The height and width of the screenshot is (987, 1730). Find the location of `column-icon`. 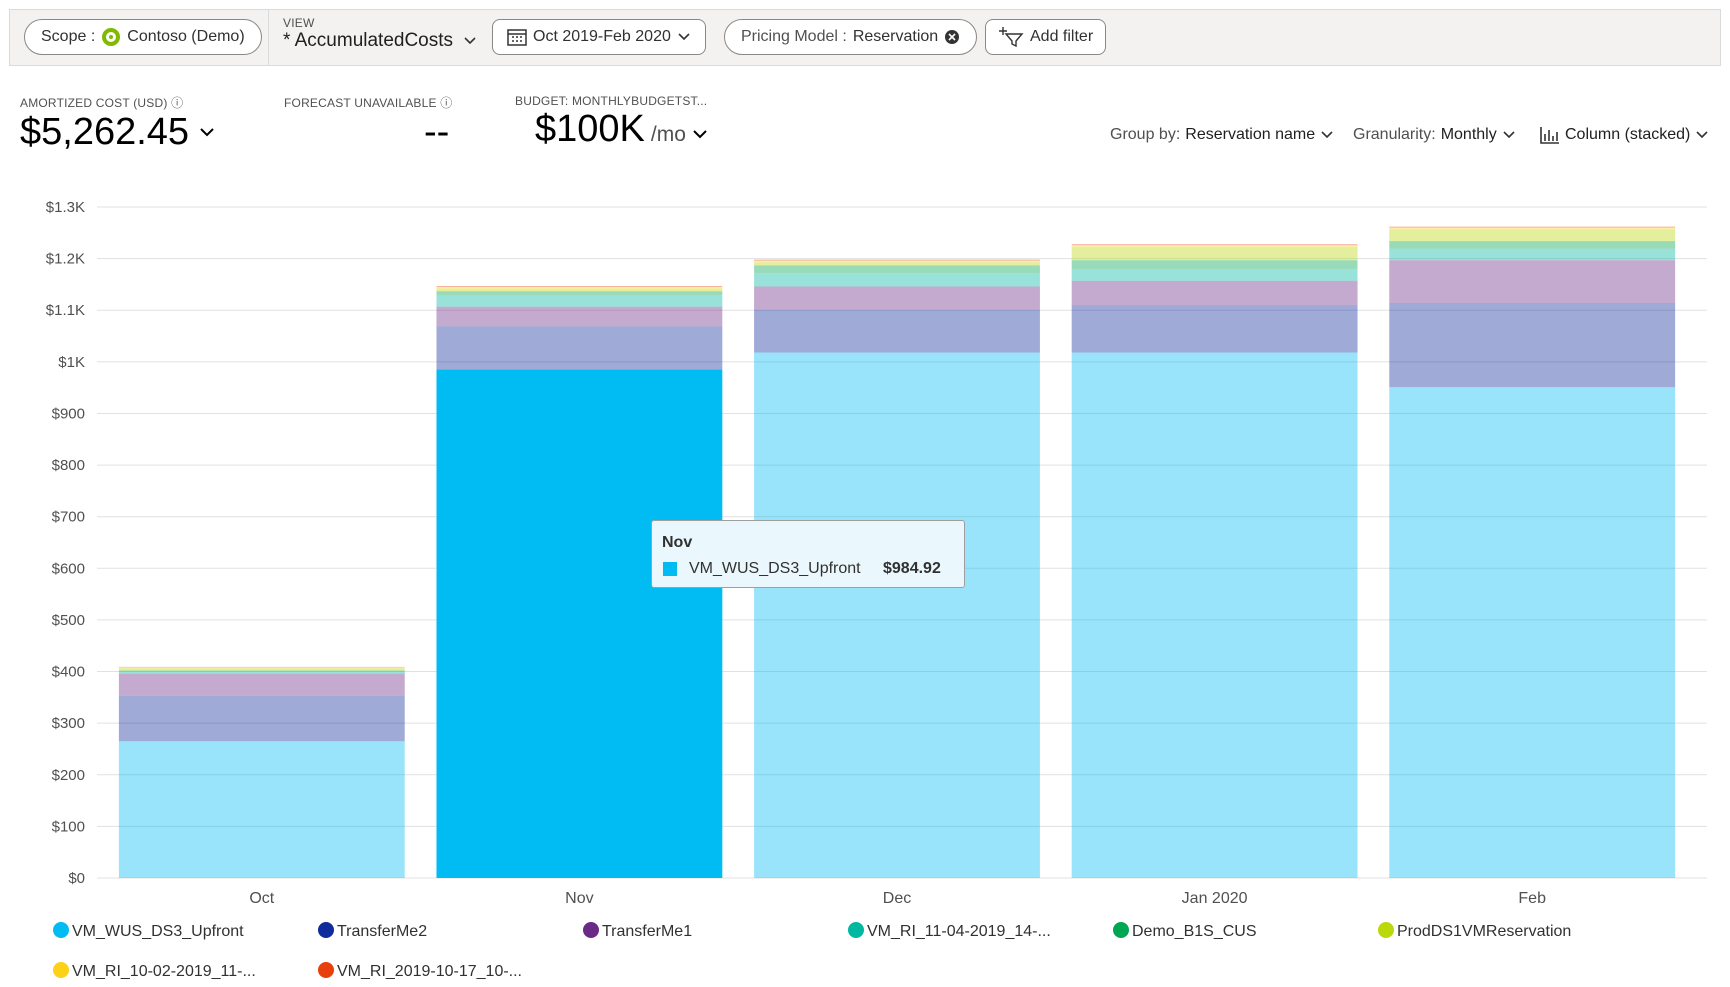

column-icon is located at coordinates (1549, 135).